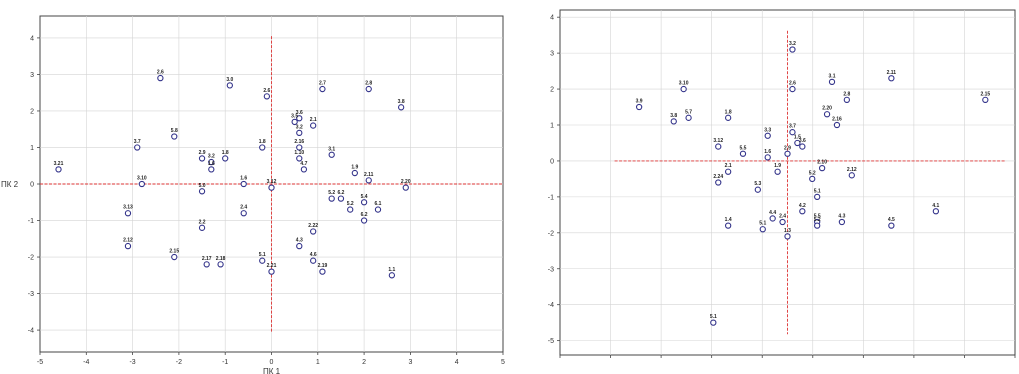  I want to click on x-tick-label: 1, so click(318, 362).